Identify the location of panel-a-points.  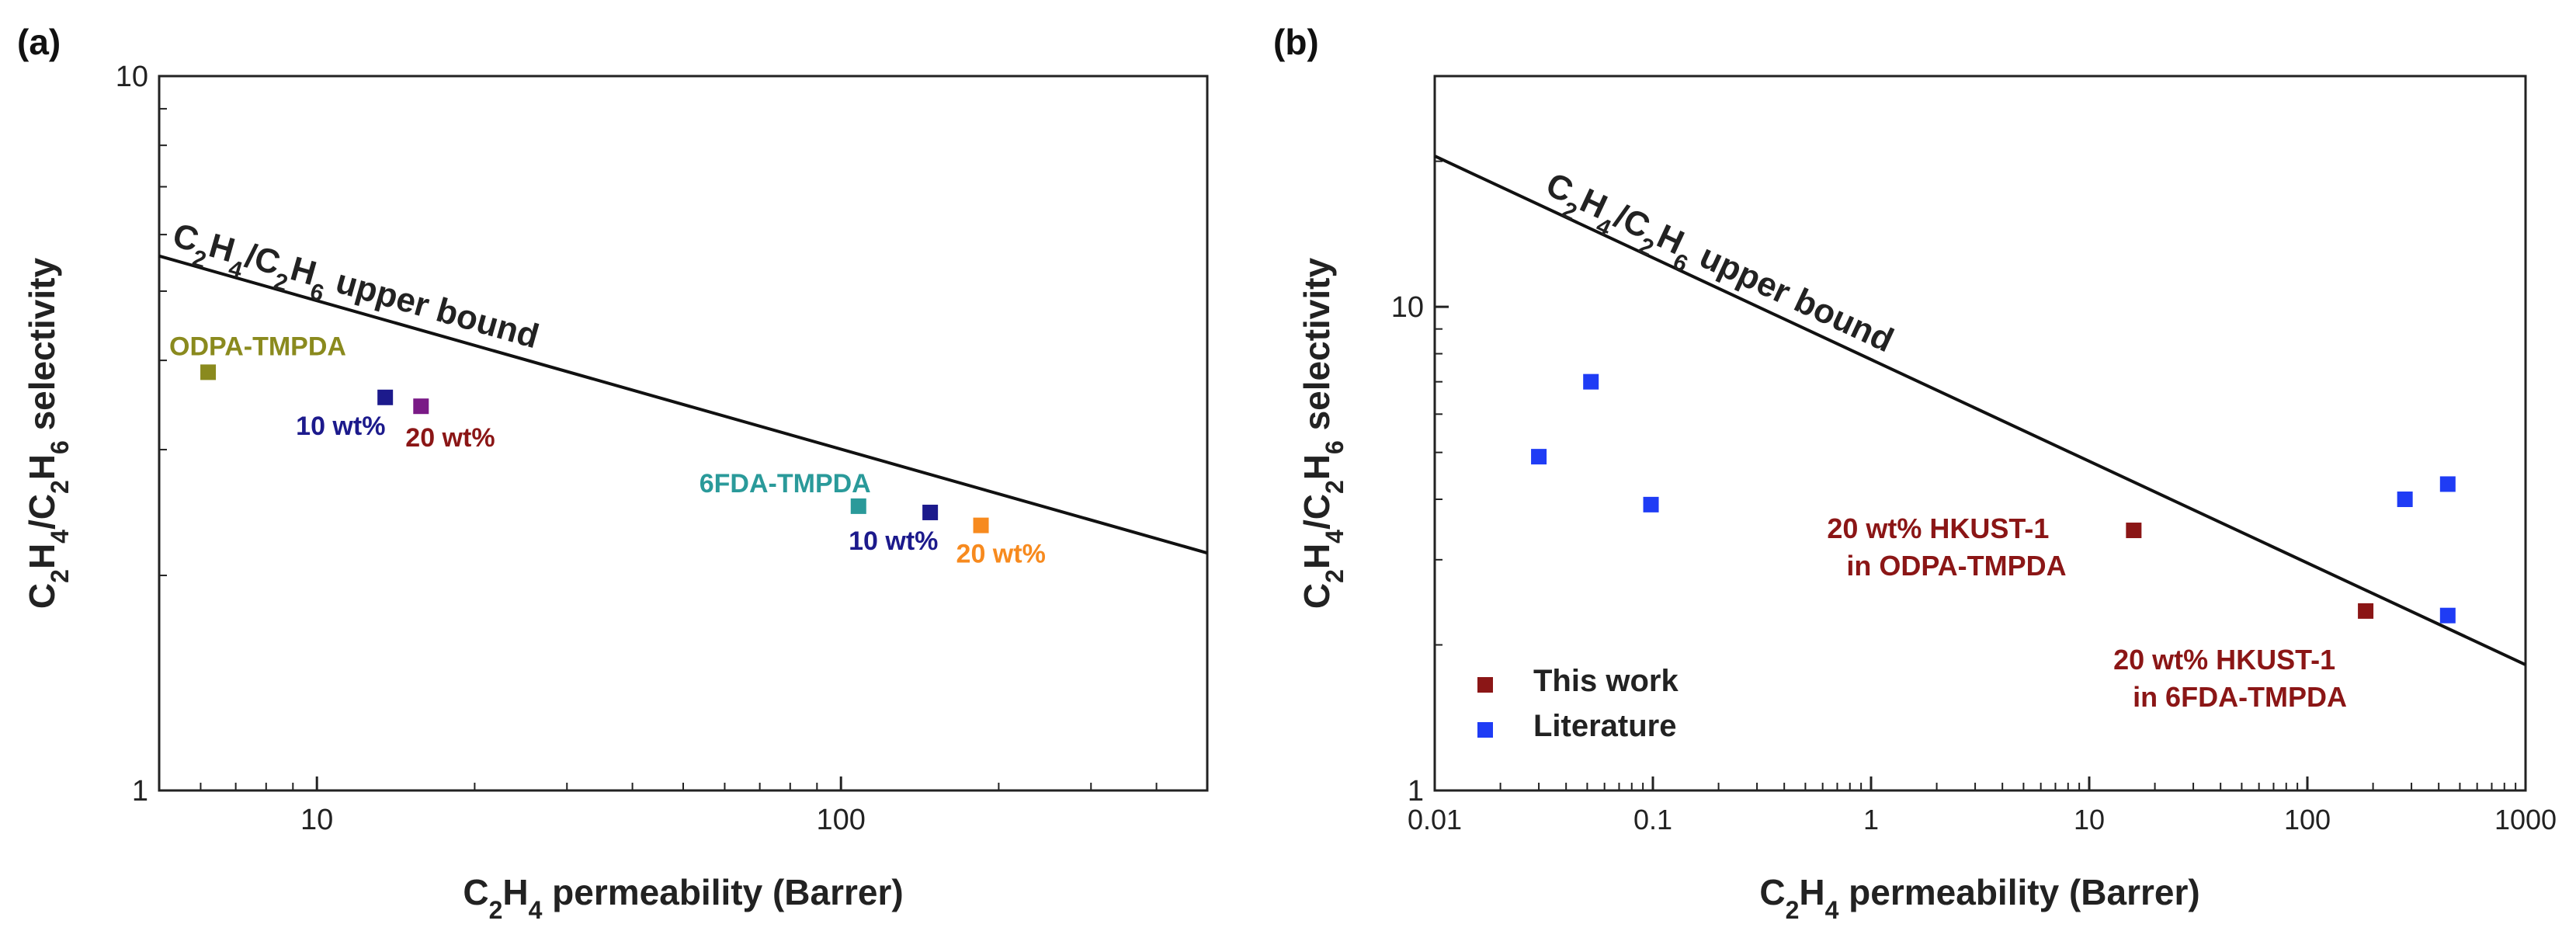
(594, 449).